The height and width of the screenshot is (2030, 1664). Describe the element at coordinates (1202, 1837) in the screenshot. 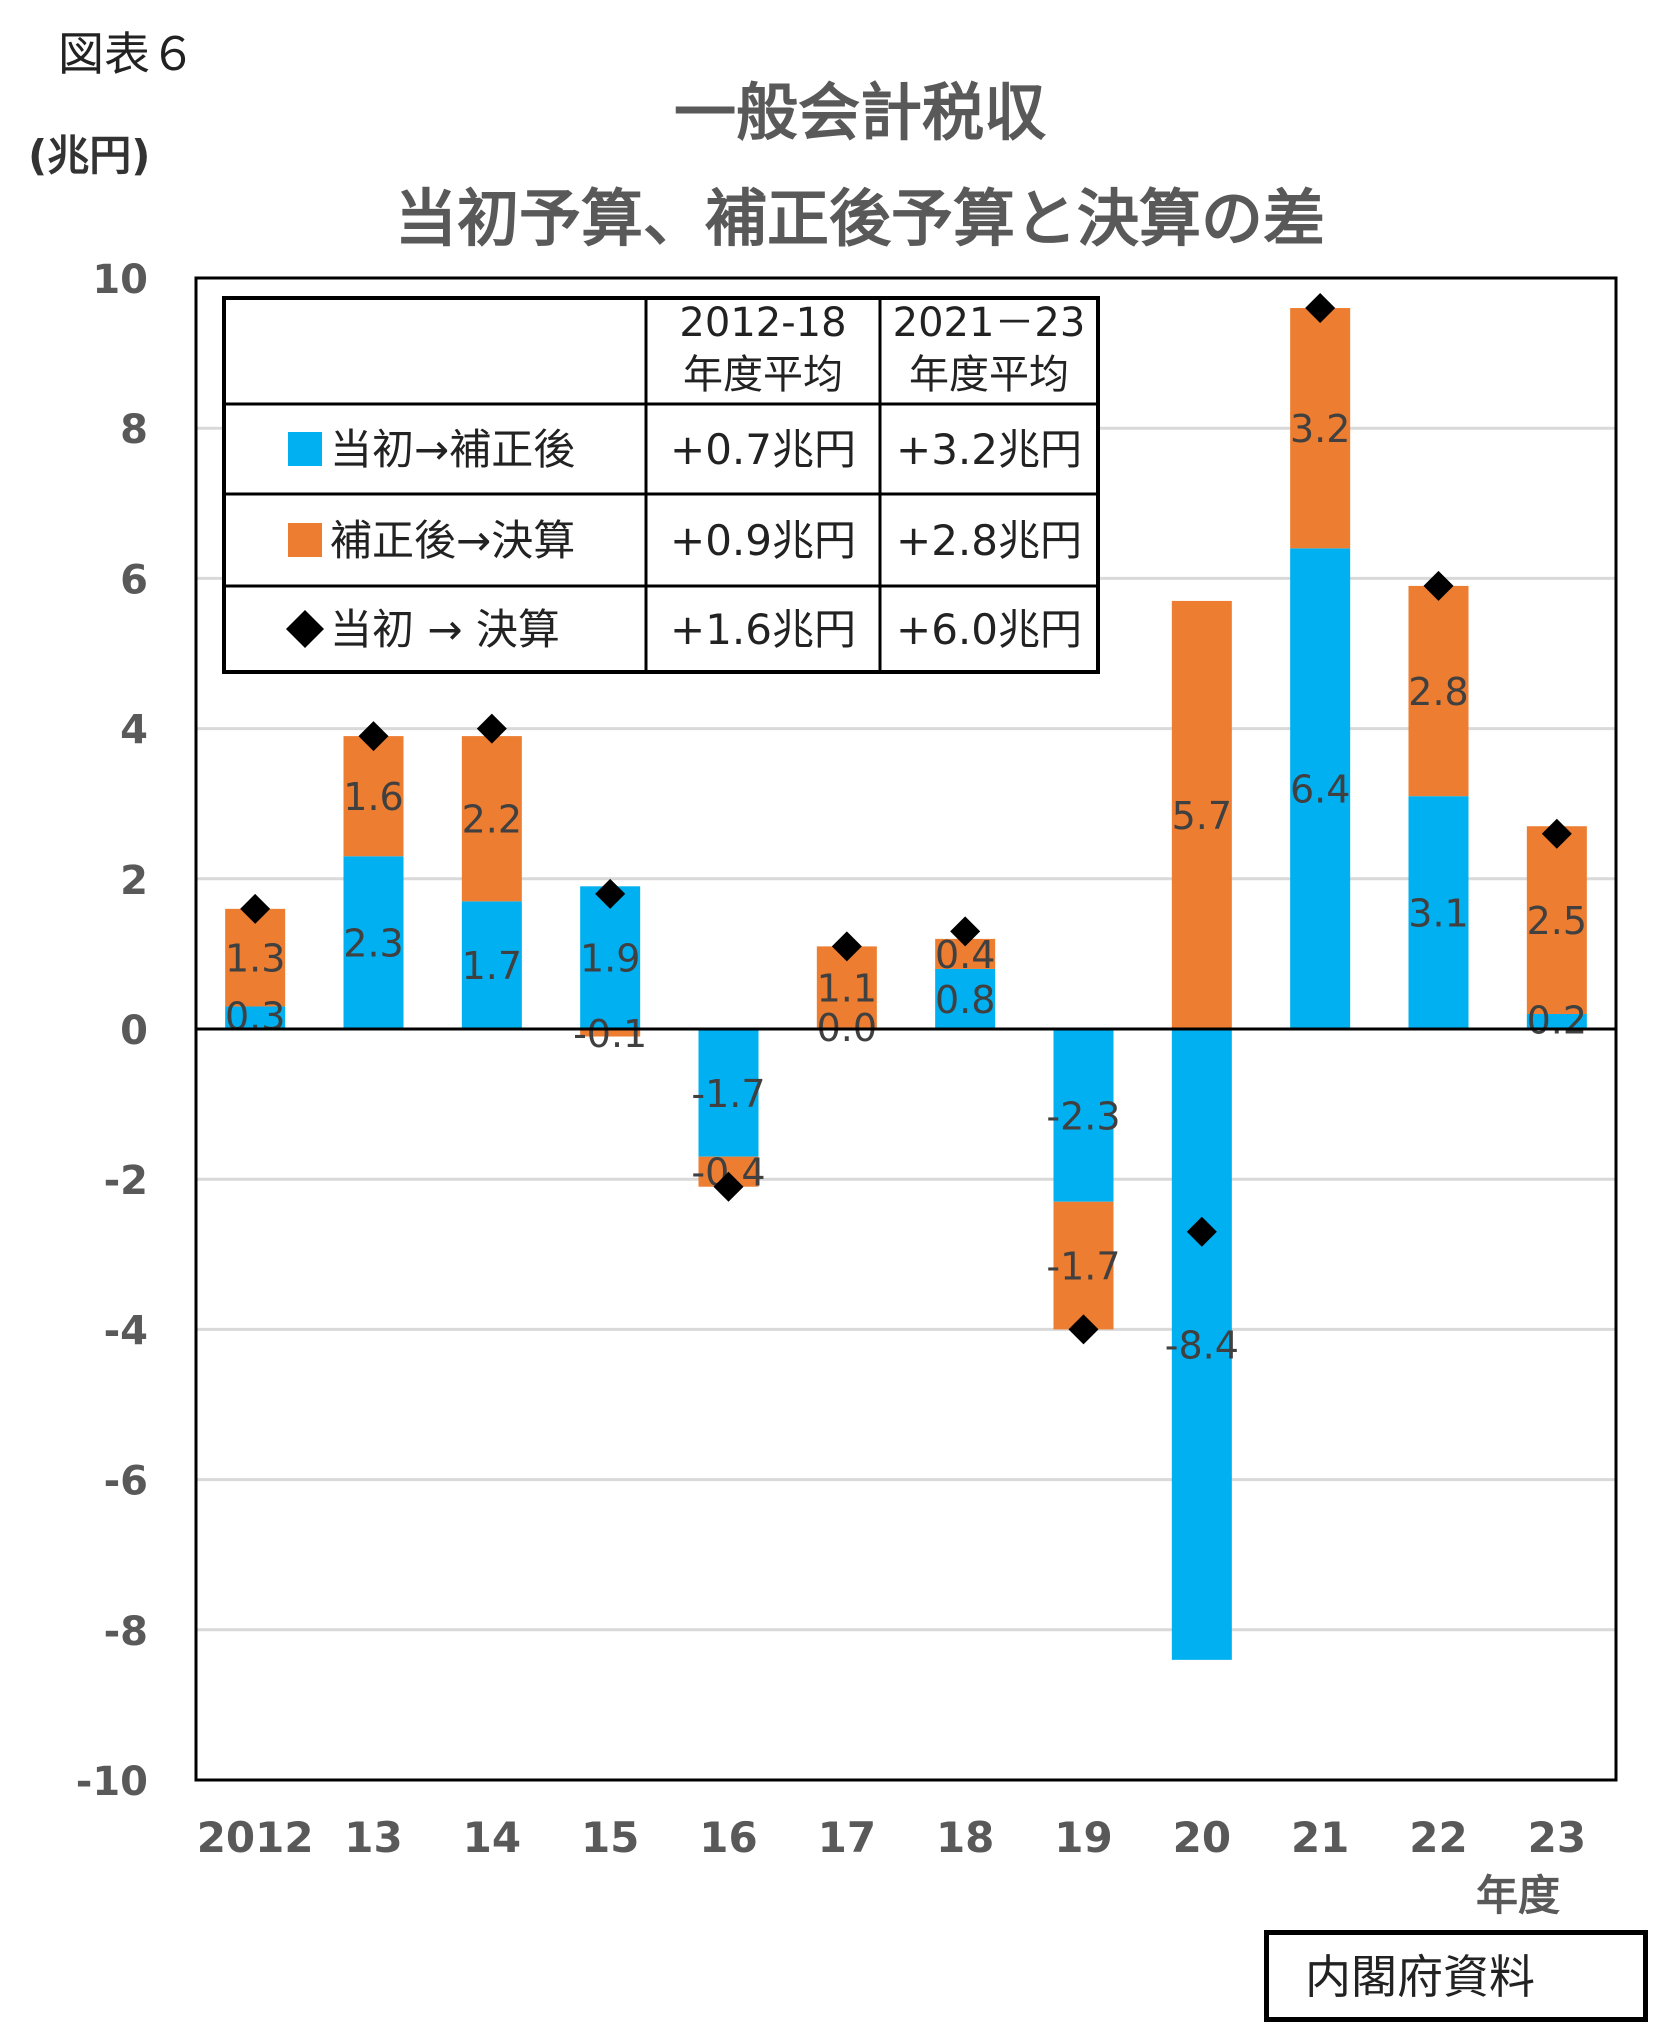

I see `x-tick-label: 20` at that location.